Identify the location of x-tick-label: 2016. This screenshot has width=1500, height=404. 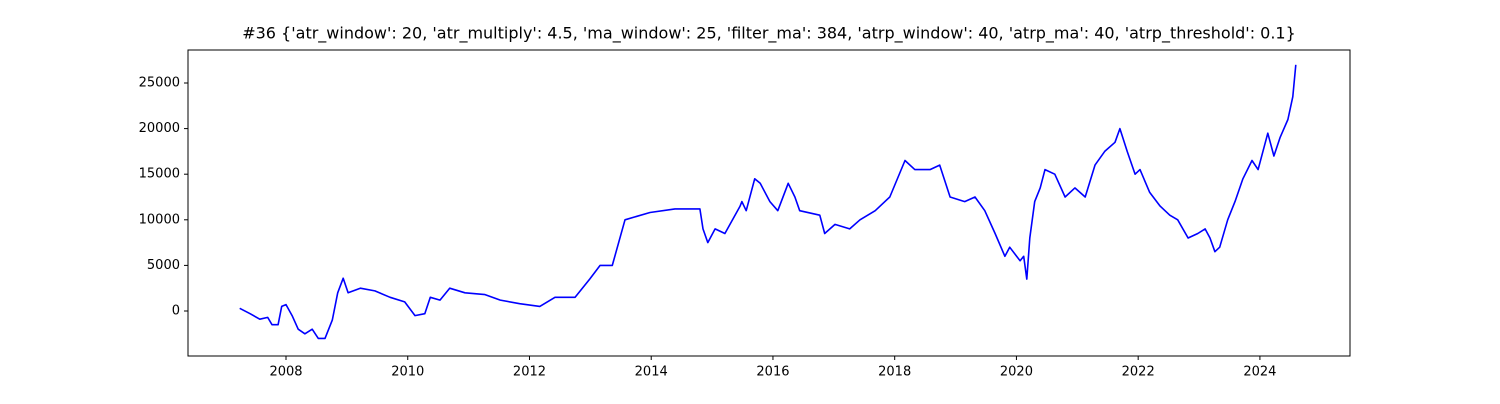
(772, 372).